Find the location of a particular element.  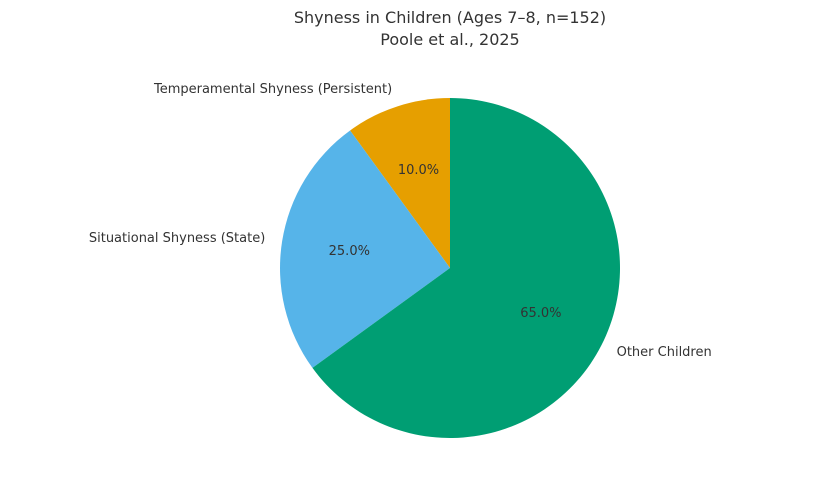

slice-label-2: Other Children is located at coordinates (664, 352).